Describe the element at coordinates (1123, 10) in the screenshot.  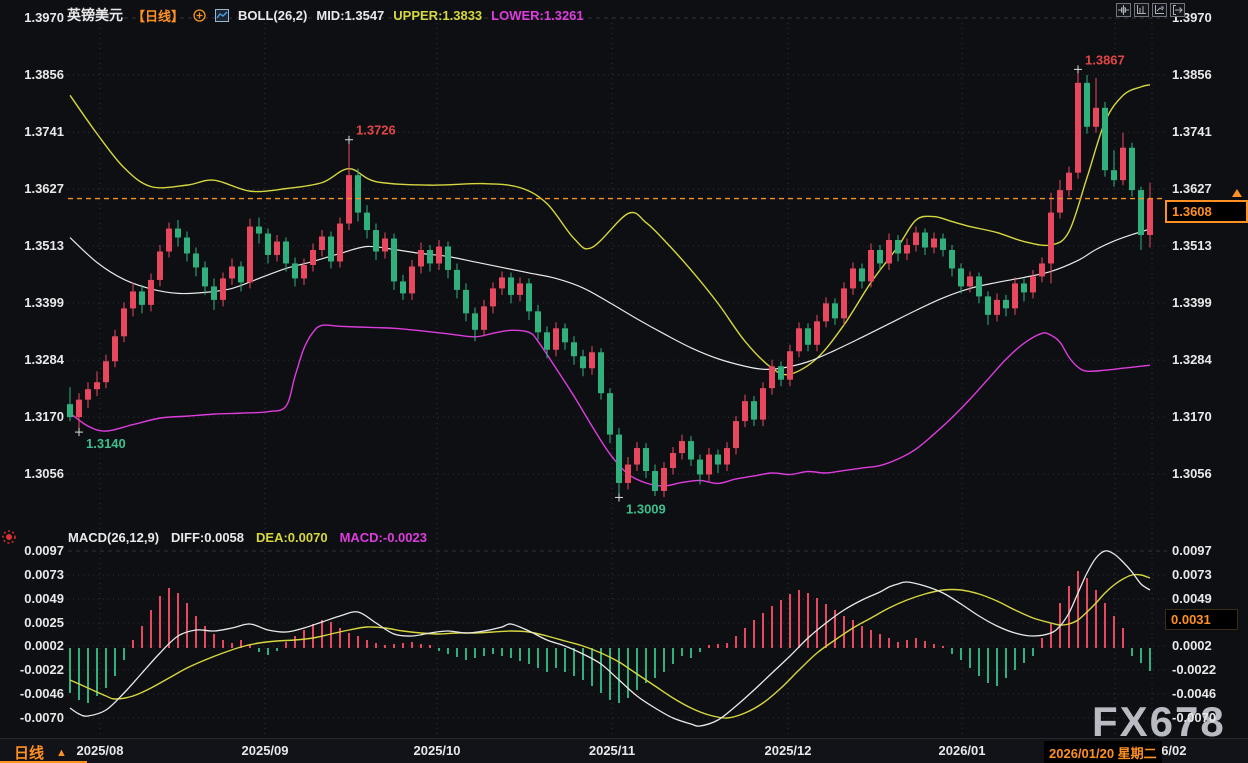
I see `crosshair-tool-button` at that location.